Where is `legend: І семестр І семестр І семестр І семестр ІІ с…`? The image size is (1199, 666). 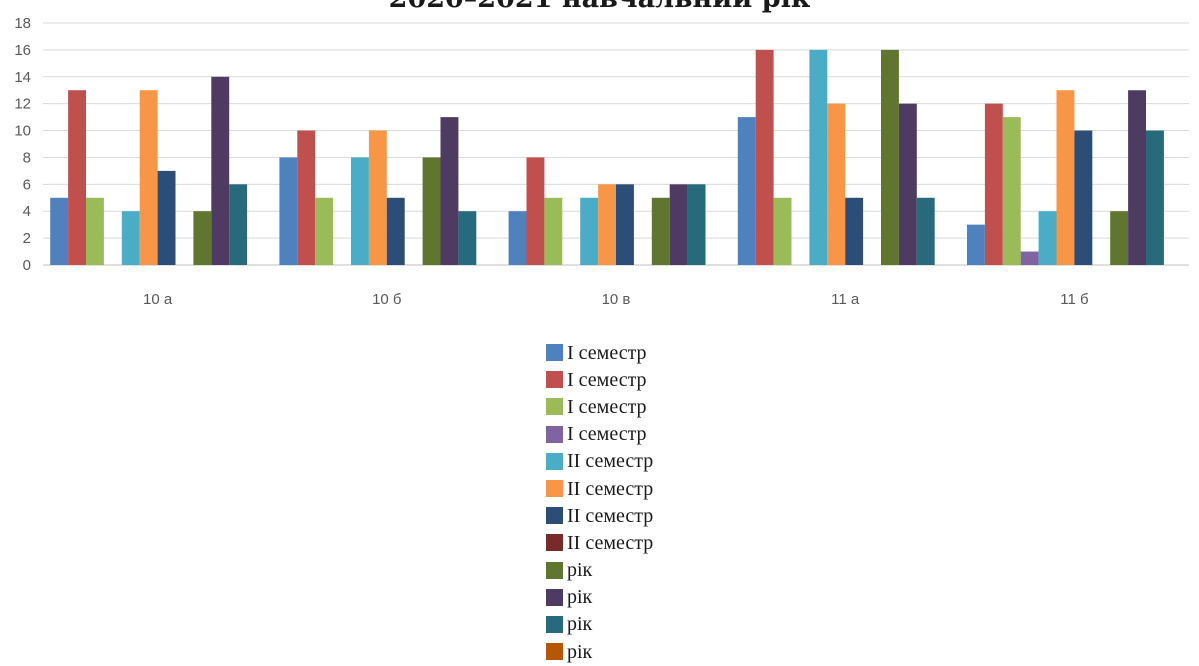 legend: І семестр І семестр І семестр І семестр ІІ с… is located at coordinates (599, 502).